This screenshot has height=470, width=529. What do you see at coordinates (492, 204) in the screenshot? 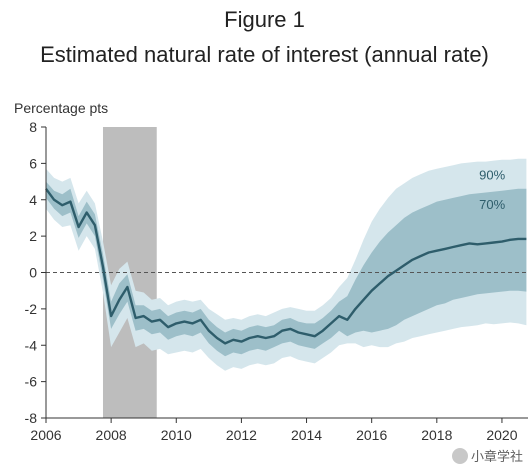
I see `band-label: 70%` at bounding box center [492, 204].